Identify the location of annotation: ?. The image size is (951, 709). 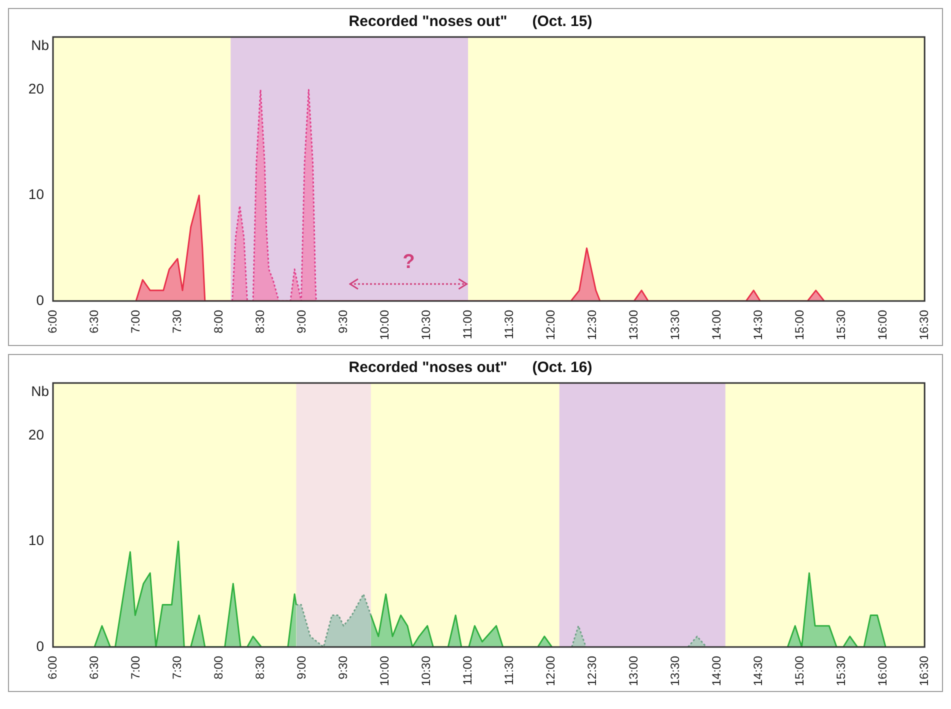
(409, 262).